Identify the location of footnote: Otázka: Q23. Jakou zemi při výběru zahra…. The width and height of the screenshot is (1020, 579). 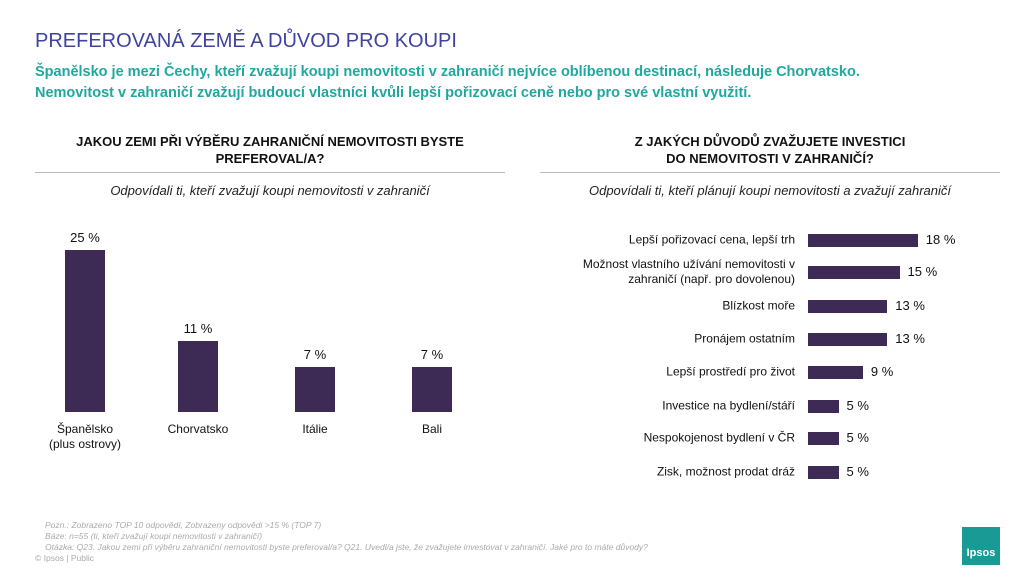
(346, 547).